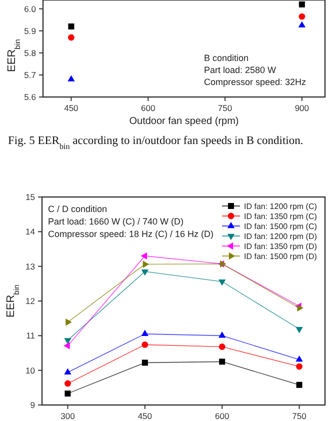 This screenshot has height=421, width=331. What do you see at coordinates (31, 301) in the screenshot?
I see `y-tick-label: 12` at bounding box center [31, 301].